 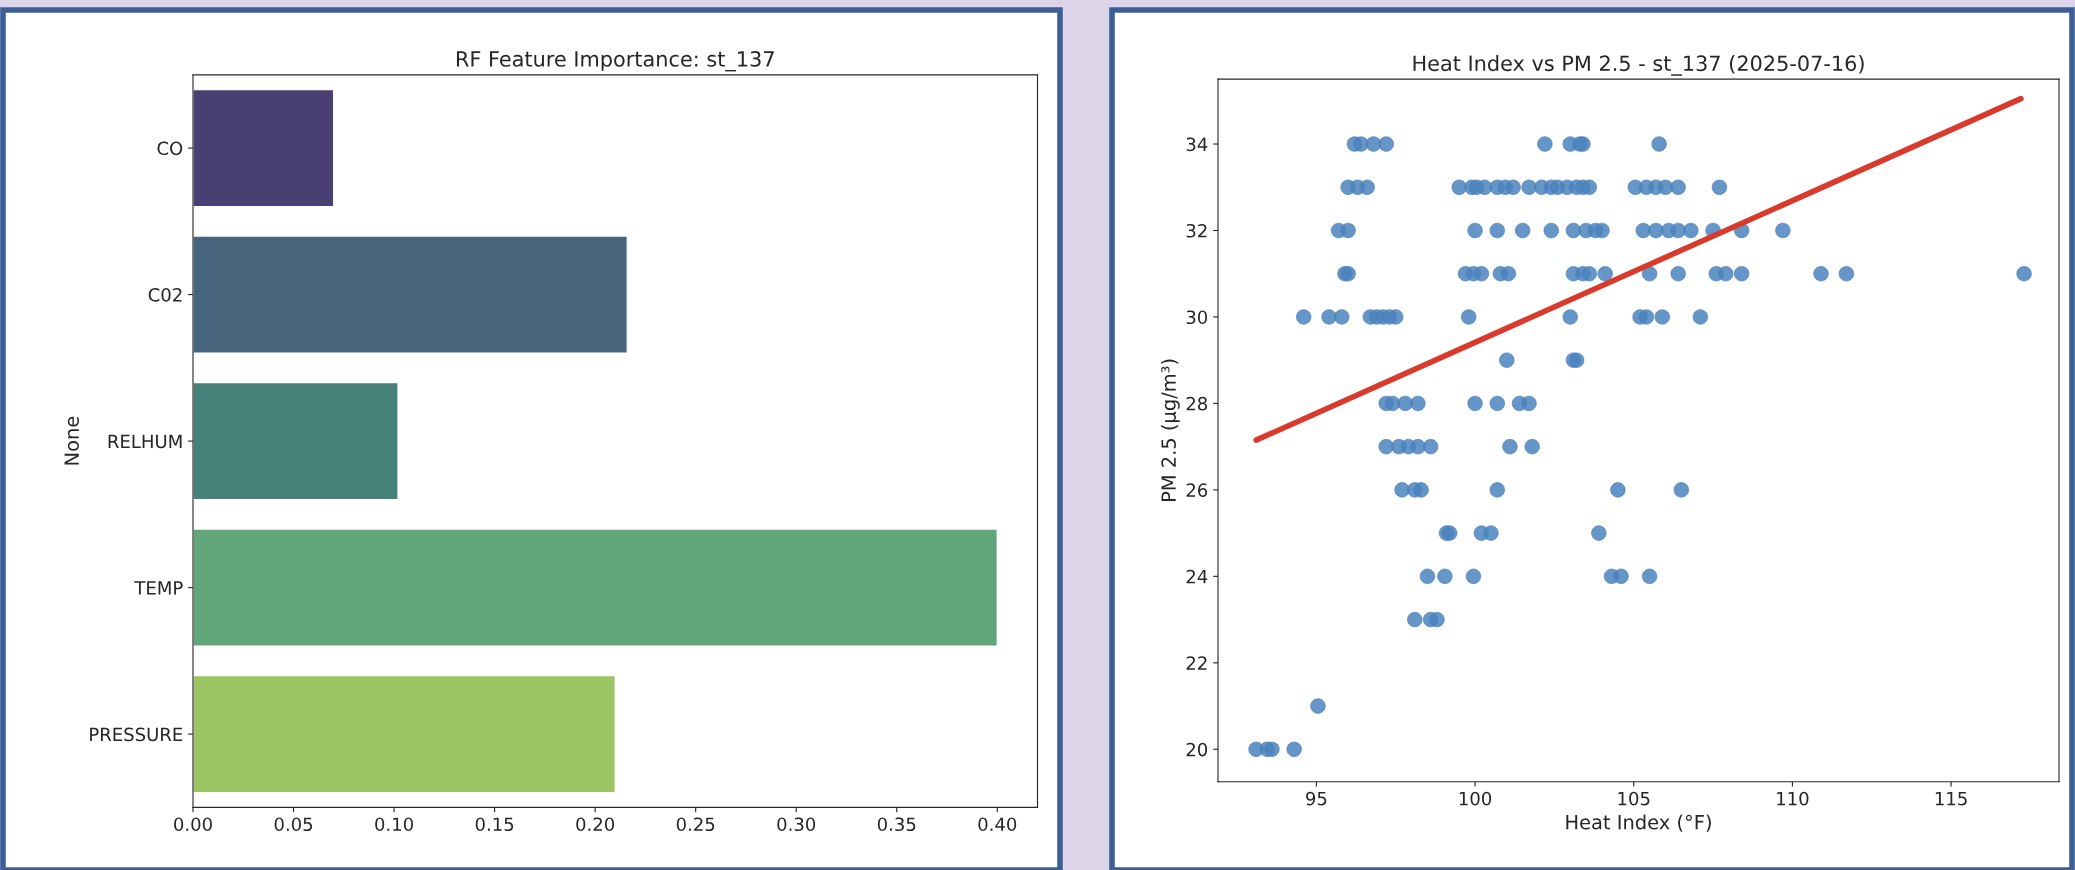 I want to click on y-tick-label: 32, so click(x=1196, y=230).